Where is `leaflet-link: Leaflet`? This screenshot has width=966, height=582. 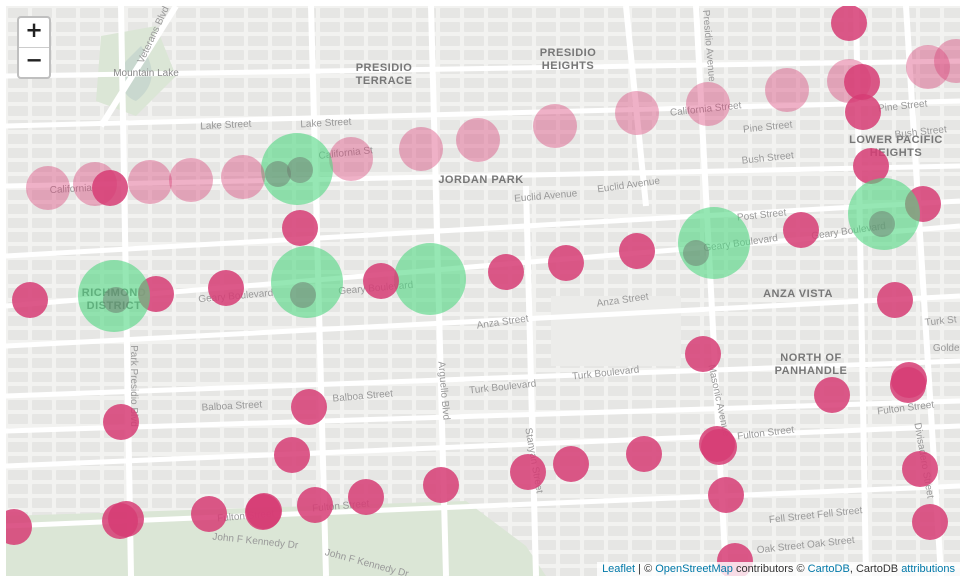
leaflet-link: Leaflet is located at coordinates (619, 569).